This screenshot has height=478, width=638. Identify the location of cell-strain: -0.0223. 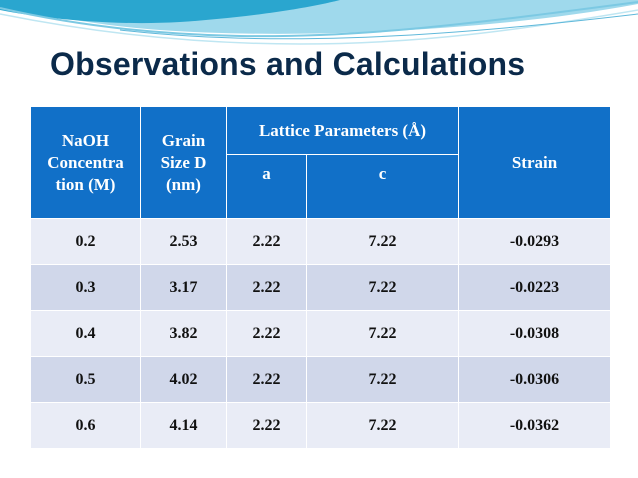
(534, 287).